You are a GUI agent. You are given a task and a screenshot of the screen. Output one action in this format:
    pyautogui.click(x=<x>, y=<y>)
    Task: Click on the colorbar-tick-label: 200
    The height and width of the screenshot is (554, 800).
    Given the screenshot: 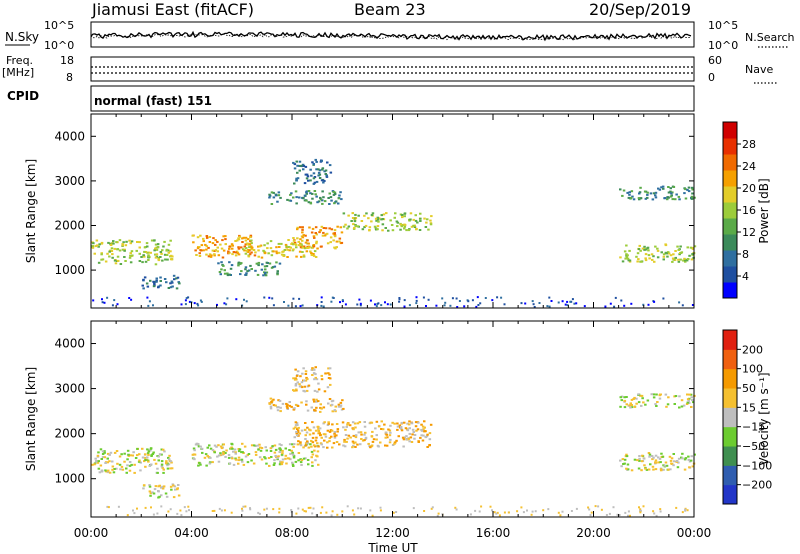 What is the action you would take?
    pyautogui.click(x=752, y=349)
    